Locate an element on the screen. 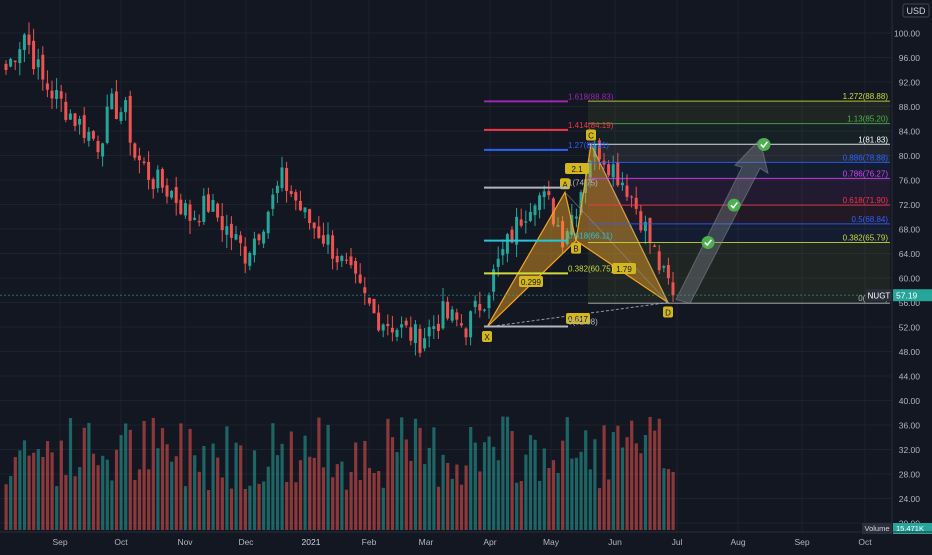  currency-badge-box is located at coordinates (916, 10).